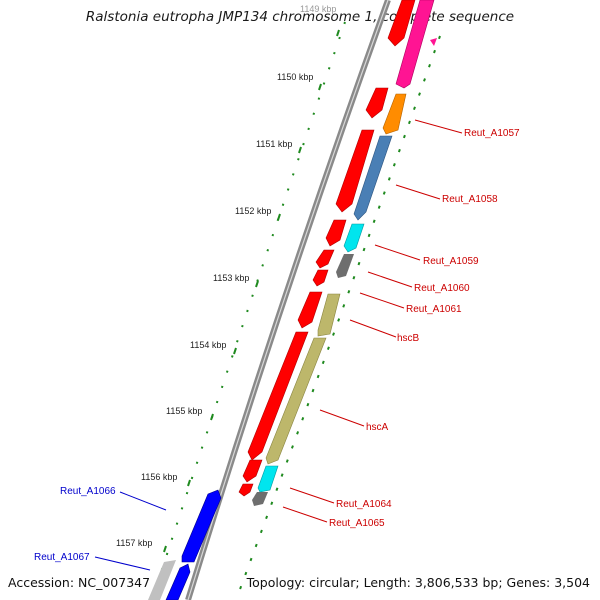 The image size is (600, 600). Describe the element at coordinates (162, 580) in the screenshot. I see `cds-silver` at that location.